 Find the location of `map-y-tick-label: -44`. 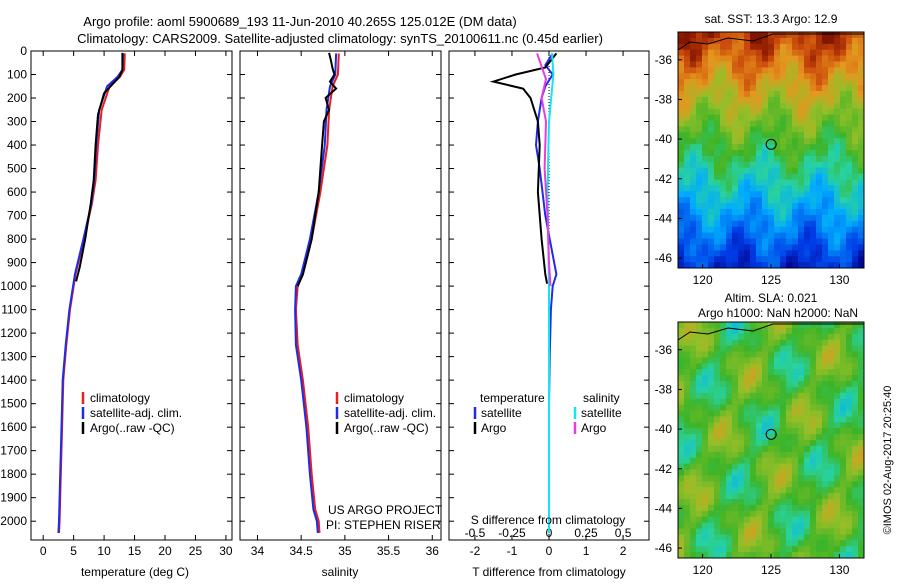

map-y-tick-label: -44 is located at coordinates (664, 508).